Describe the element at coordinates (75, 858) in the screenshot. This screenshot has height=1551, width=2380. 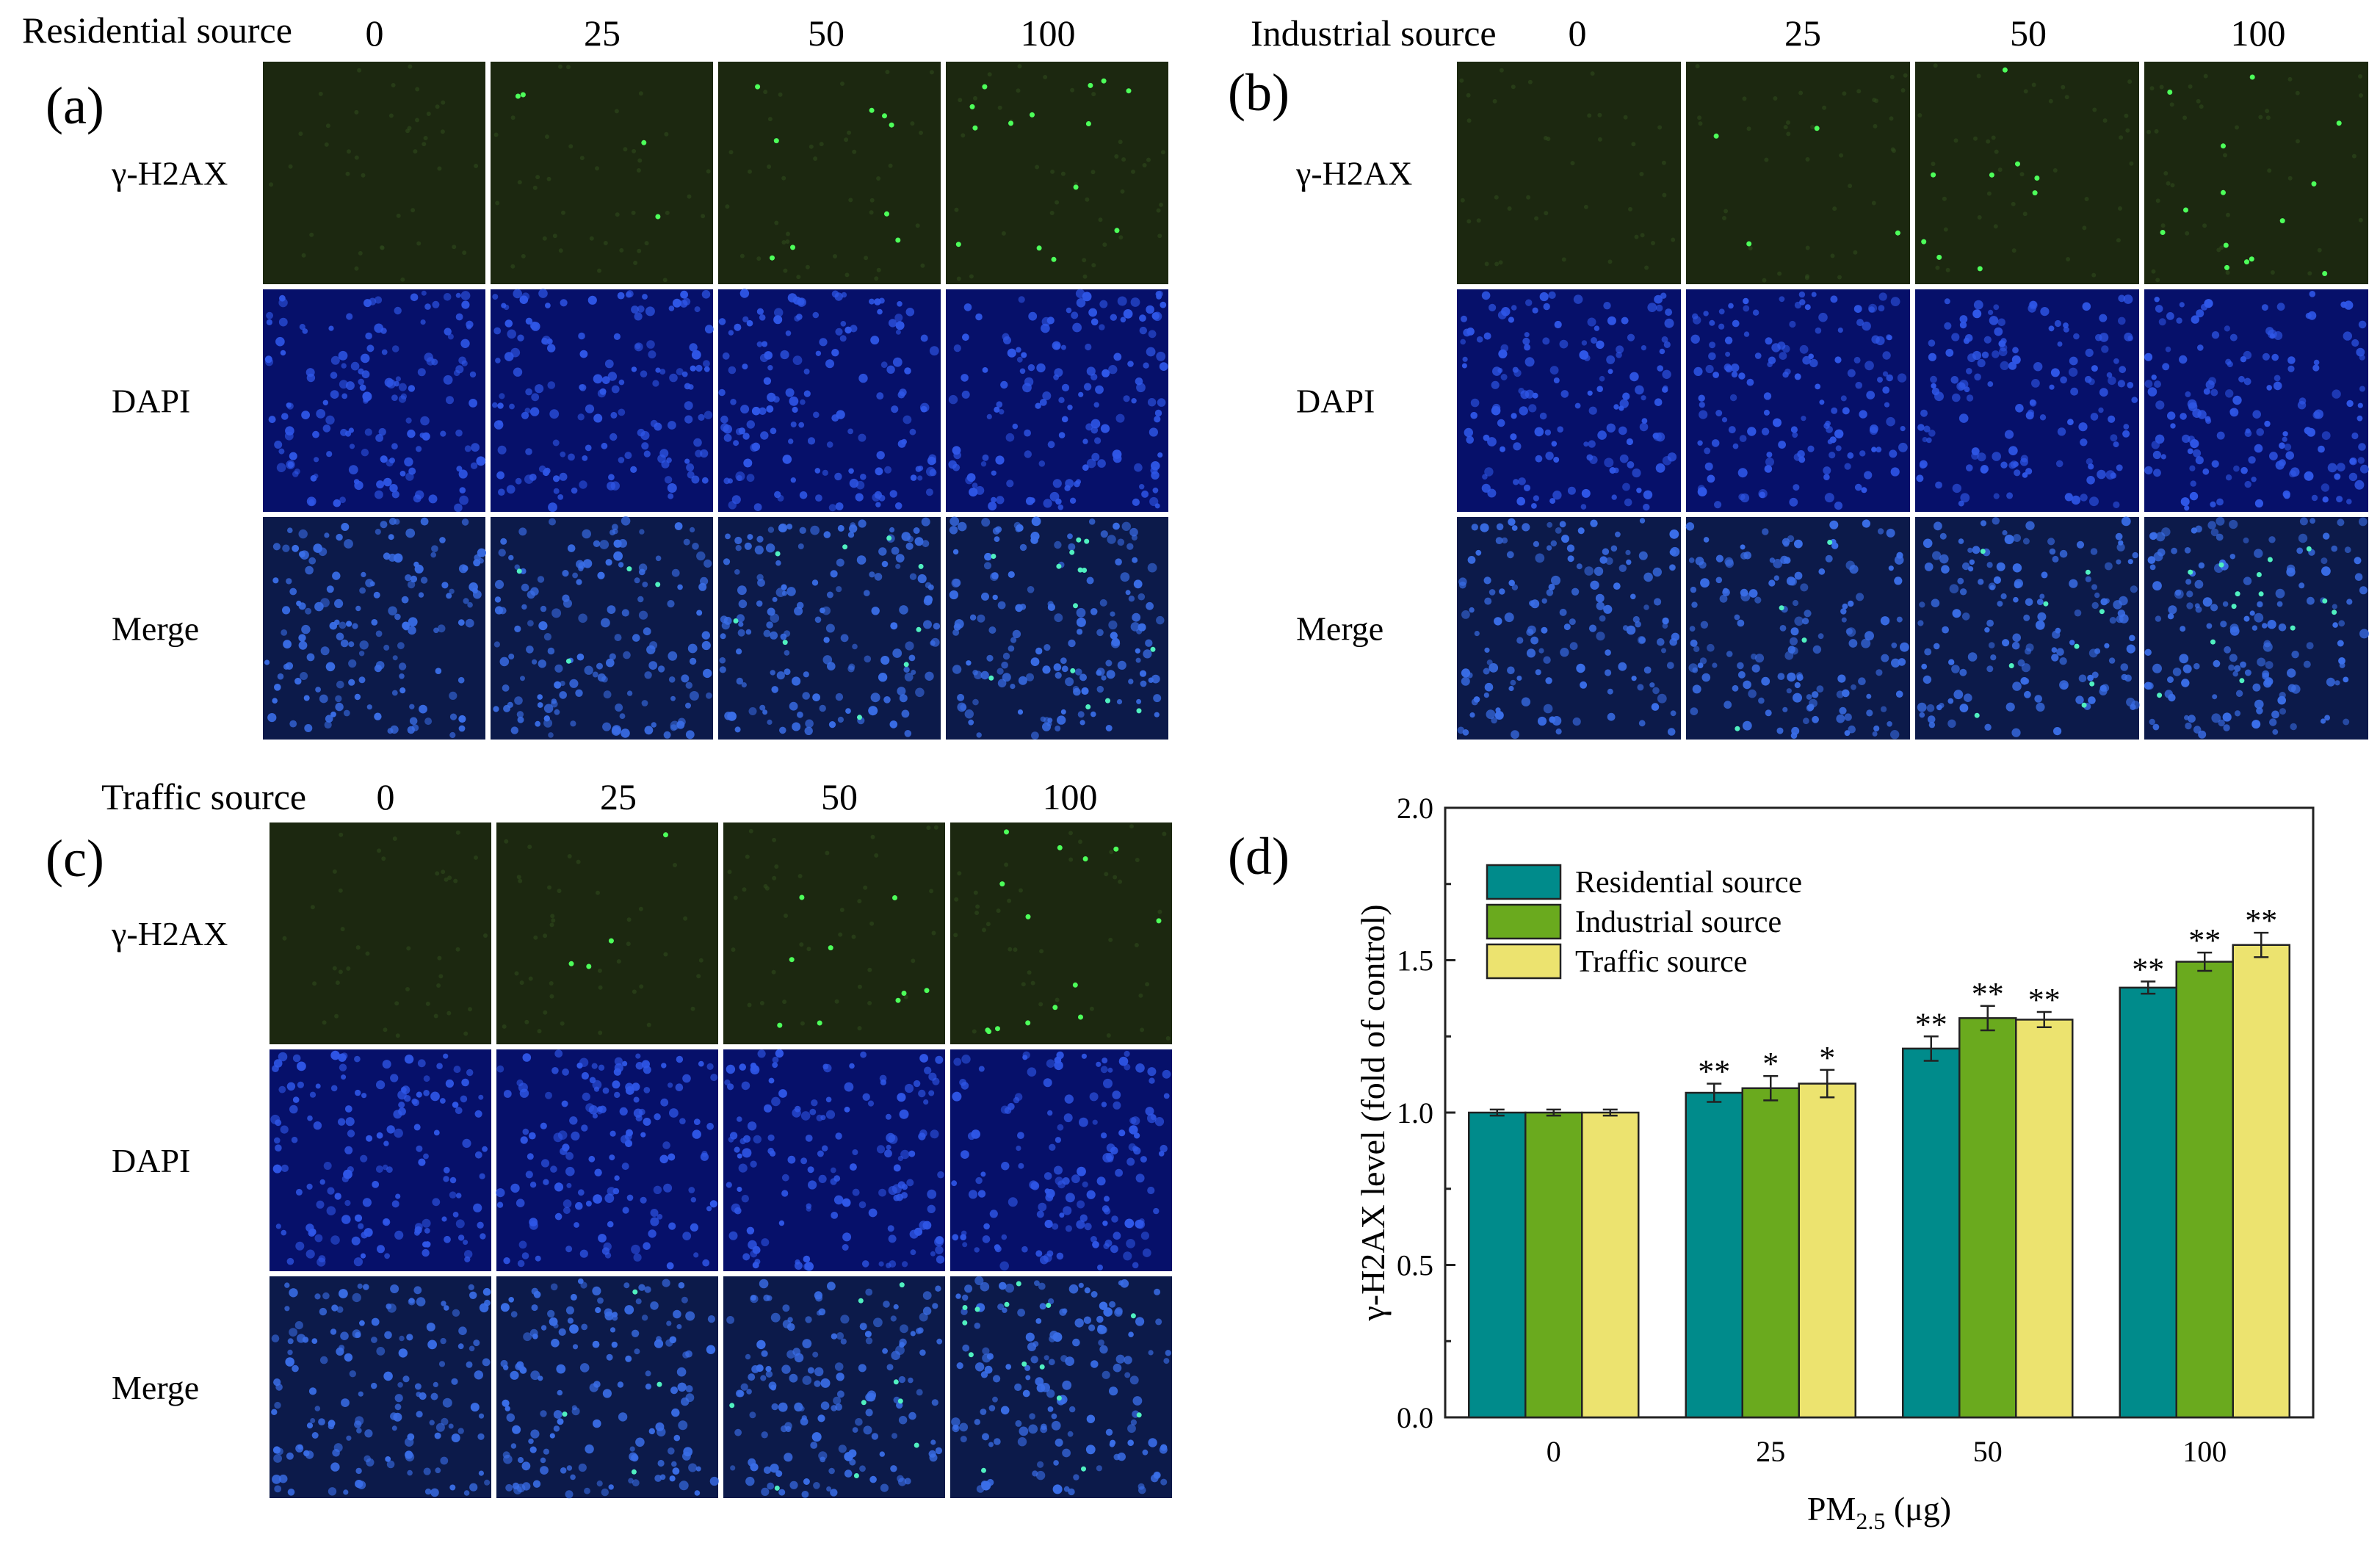
I see `panel-c-letter: (c)` at that location.